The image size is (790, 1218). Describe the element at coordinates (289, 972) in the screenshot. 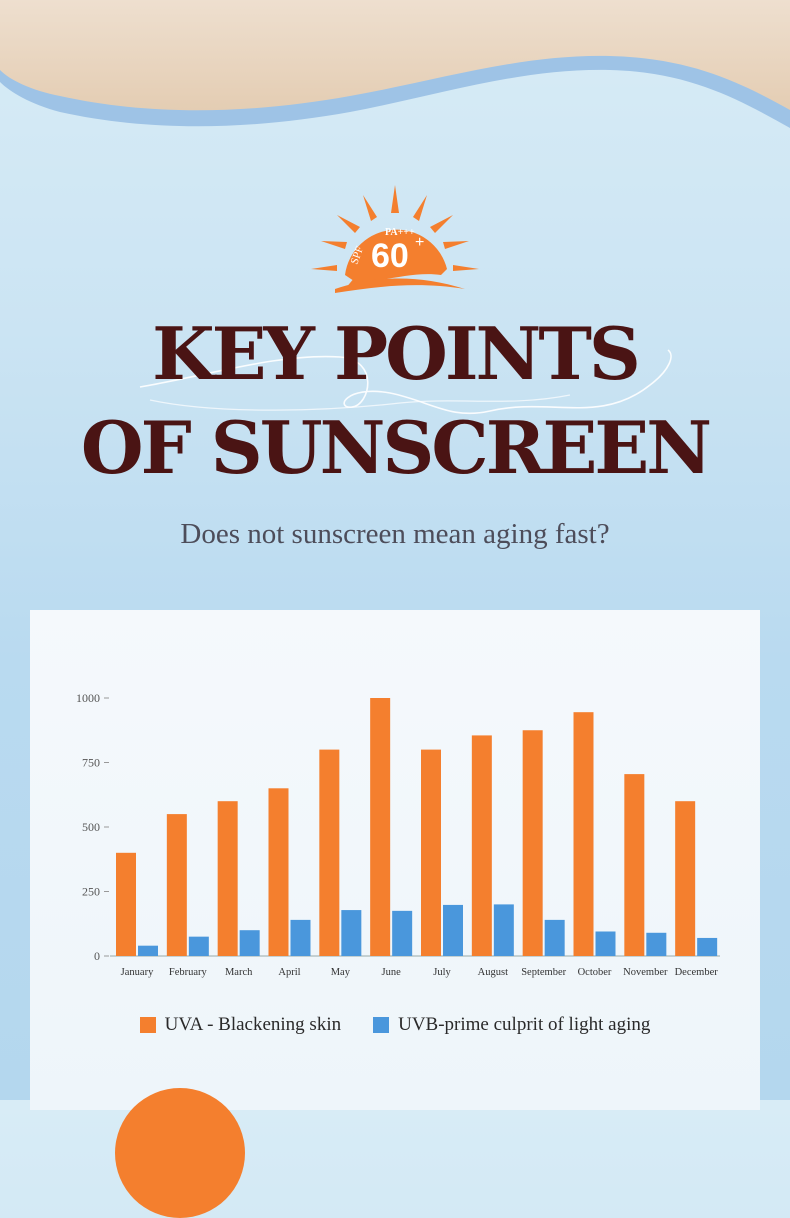

I see `x-tick-label: April` at that location.